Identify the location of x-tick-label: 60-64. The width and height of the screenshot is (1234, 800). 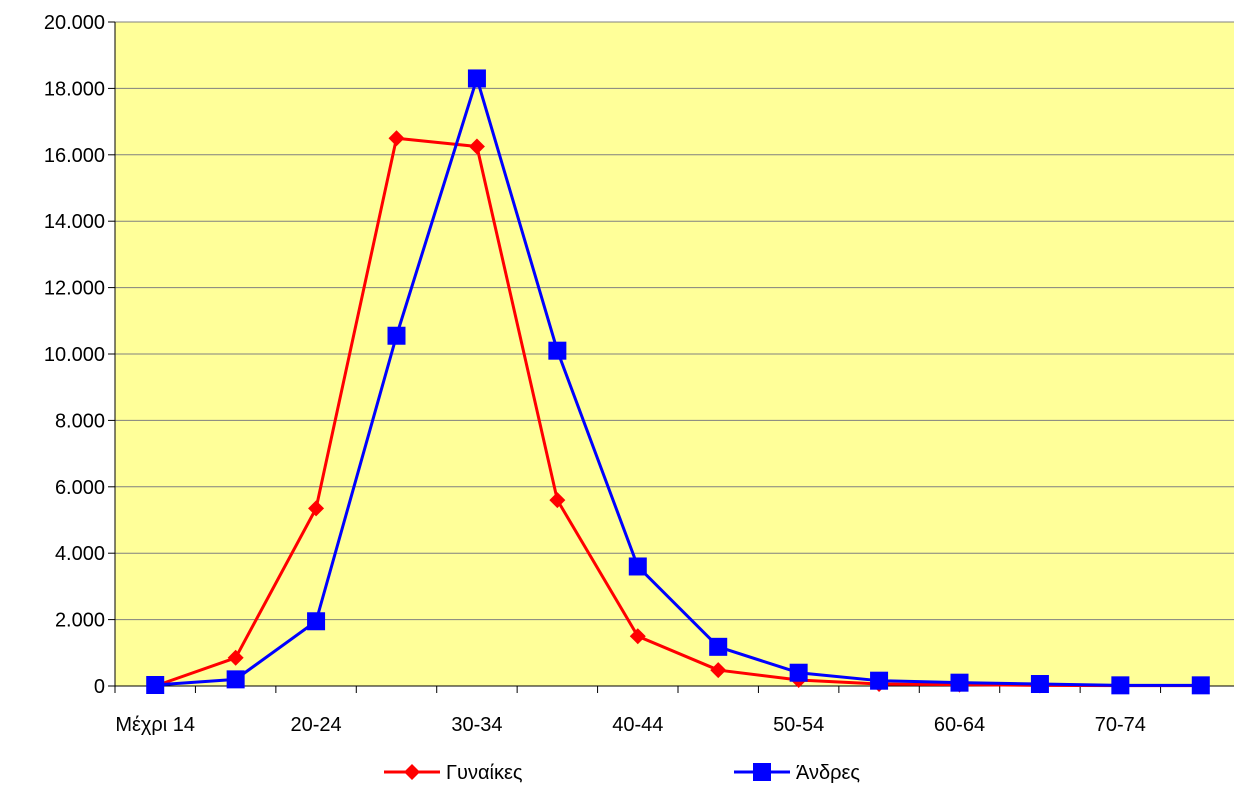
(959, 725).